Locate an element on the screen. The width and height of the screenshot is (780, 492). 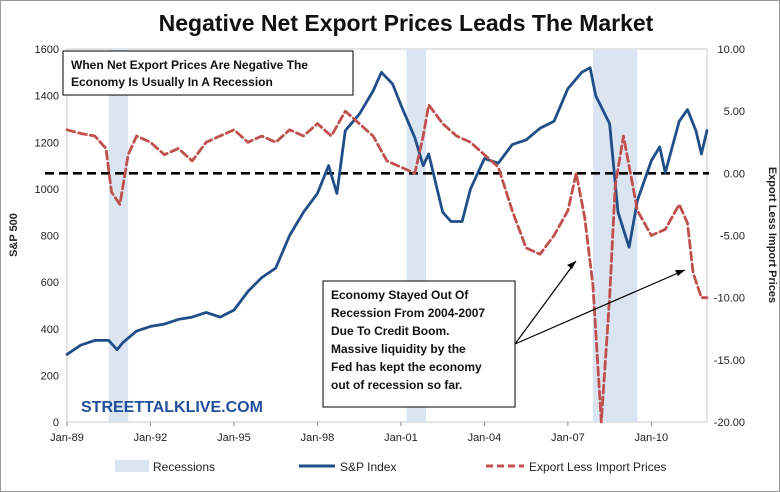
y-right-tick-label: 10.00 is located at coordinates (731, 50).